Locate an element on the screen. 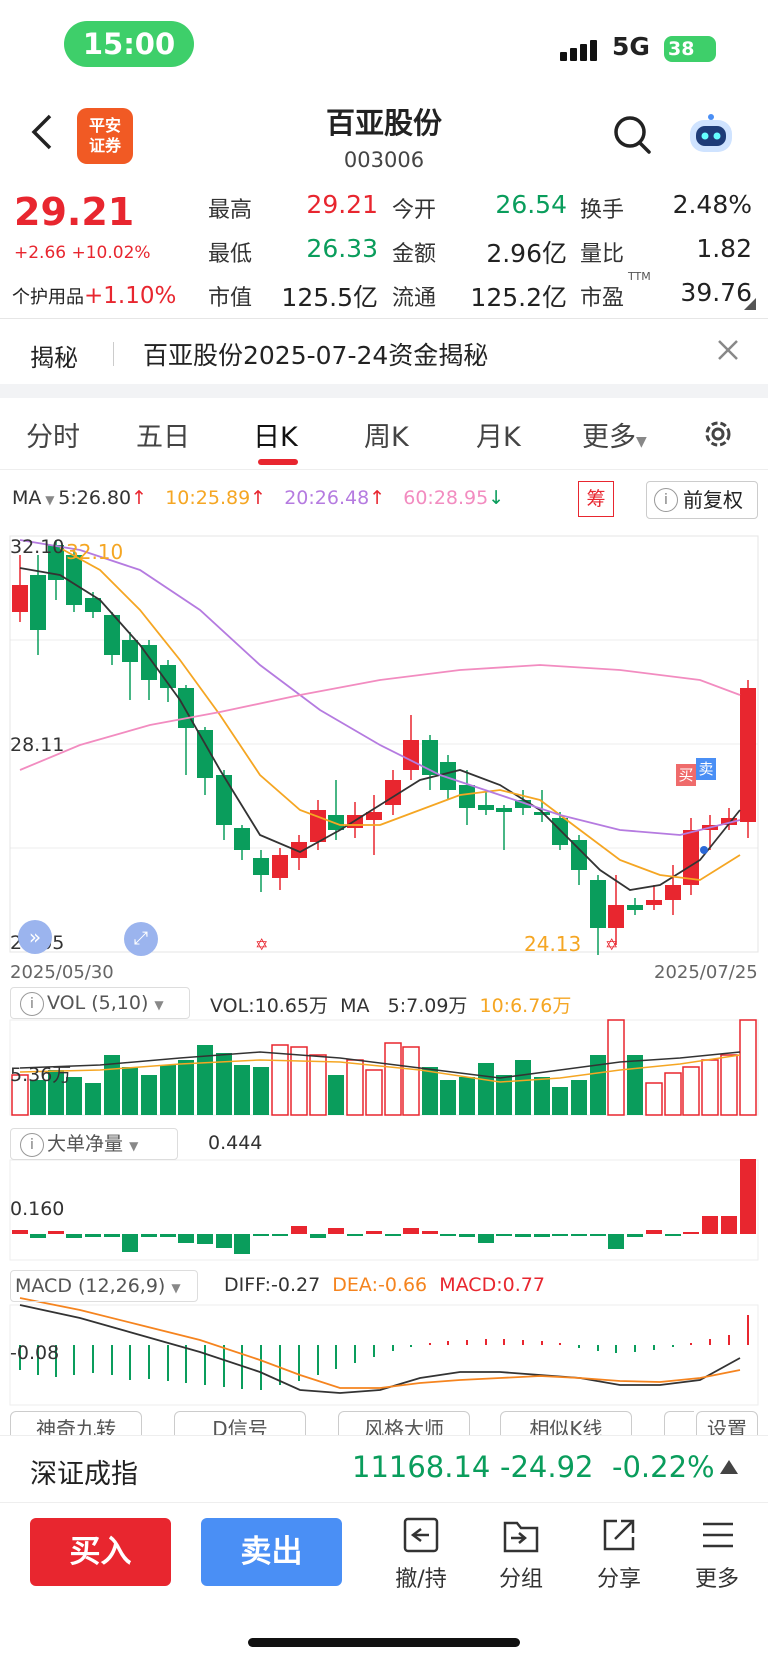  fullscreen-icon: ⤢ is located at coordinates (141, 939).